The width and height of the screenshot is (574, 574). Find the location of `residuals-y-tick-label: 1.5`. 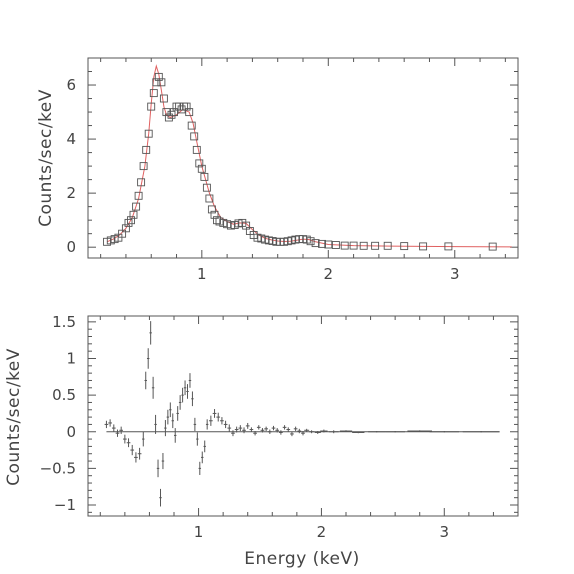

residuals-y-tick-label: 1.5 is located at coordinates (64, 322).